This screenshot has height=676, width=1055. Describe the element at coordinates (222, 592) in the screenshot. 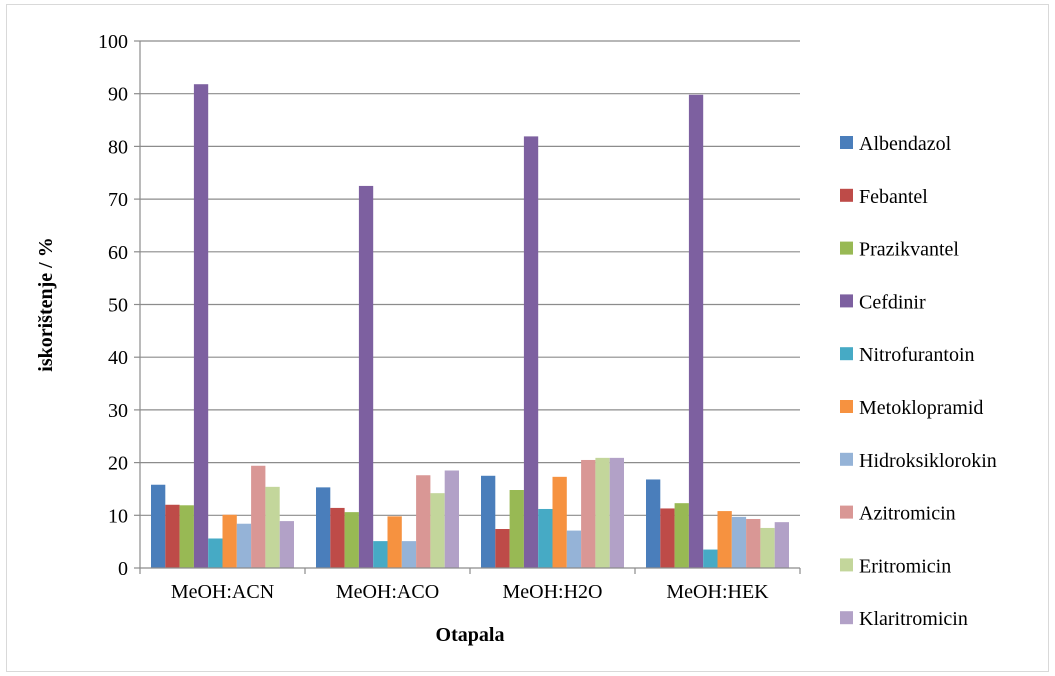

I see `x-tick-label: MeOH:ACN` at that location.